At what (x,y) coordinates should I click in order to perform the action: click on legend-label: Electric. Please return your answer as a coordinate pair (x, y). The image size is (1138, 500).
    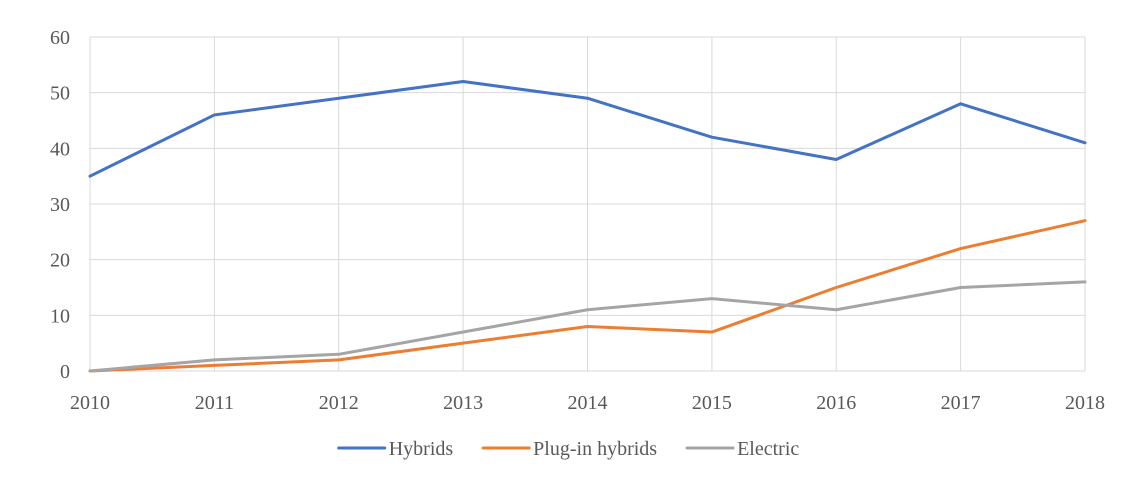
    Looking at the image, I should click on (768, 449).